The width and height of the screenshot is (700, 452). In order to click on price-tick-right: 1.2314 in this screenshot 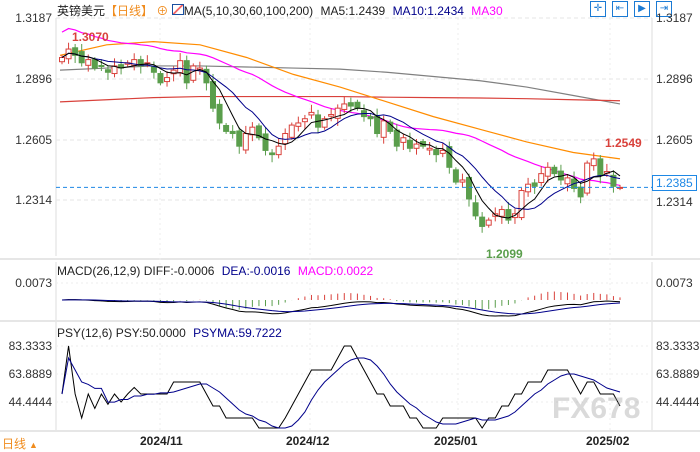, I will do `click(674, 202)`.